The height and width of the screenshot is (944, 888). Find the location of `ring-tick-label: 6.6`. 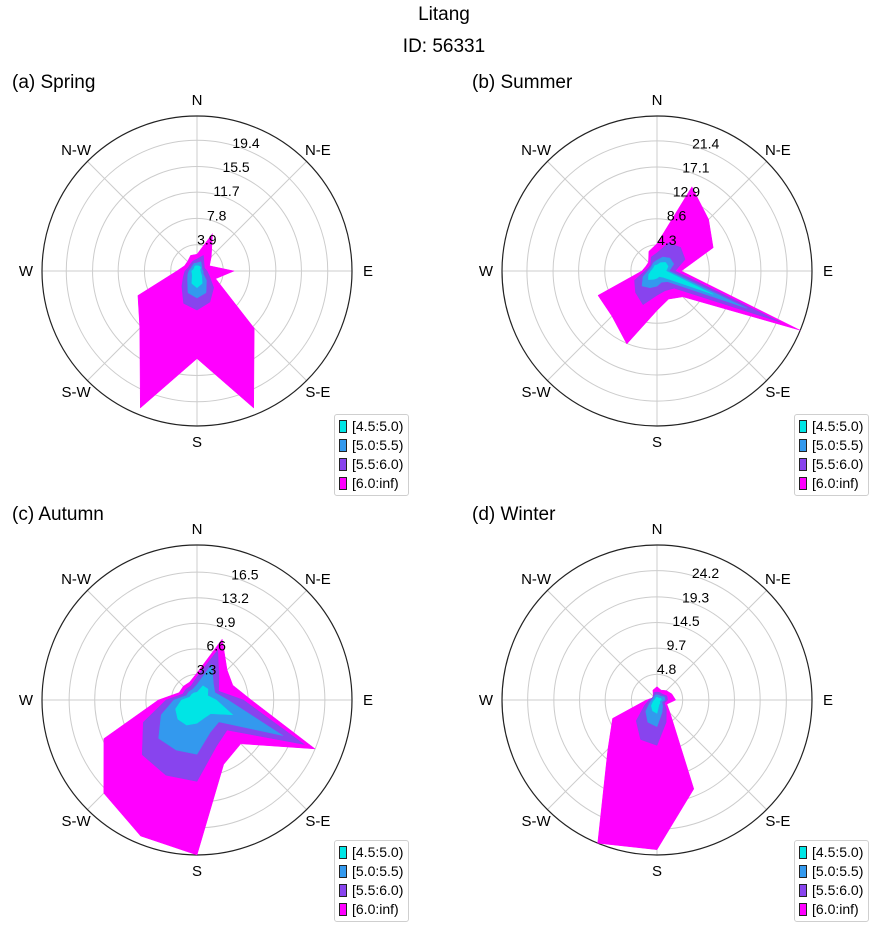

ring-tick-label: 6.6 is located at coordinates (216, 646).